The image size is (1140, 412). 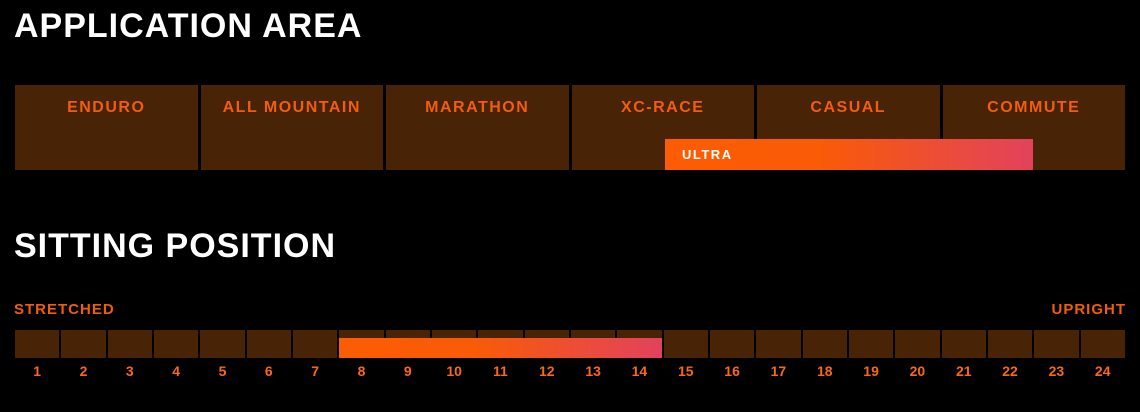 What do you see at coordinates (500, 348) in the screenshot?
I see `sitting-range-bar` at bounding box center [500, 348].